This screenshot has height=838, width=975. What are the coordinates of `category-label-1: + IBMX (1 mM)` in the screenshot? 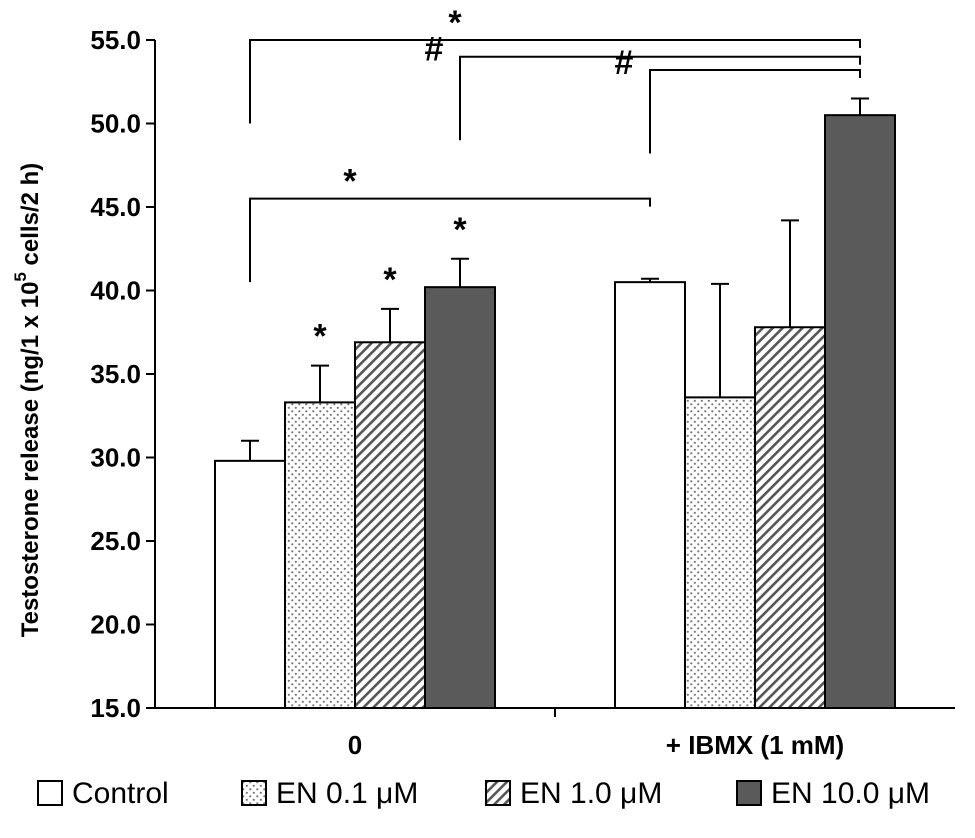 It's located at (755, 745).